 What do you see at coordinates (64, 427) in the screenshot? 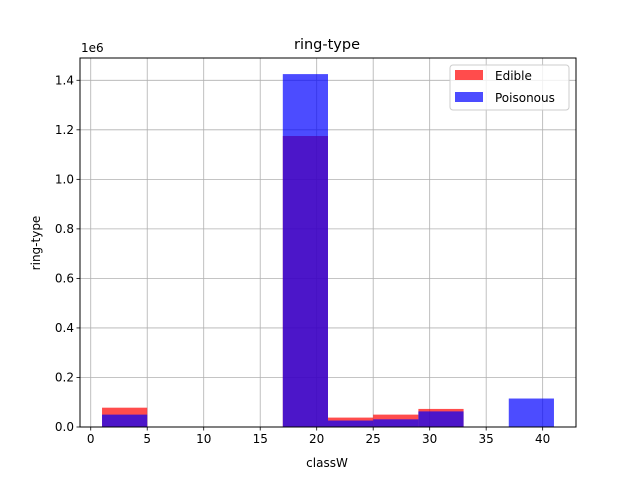
I see `y-tick-label: 0.0` at bounding box center [64, 427].